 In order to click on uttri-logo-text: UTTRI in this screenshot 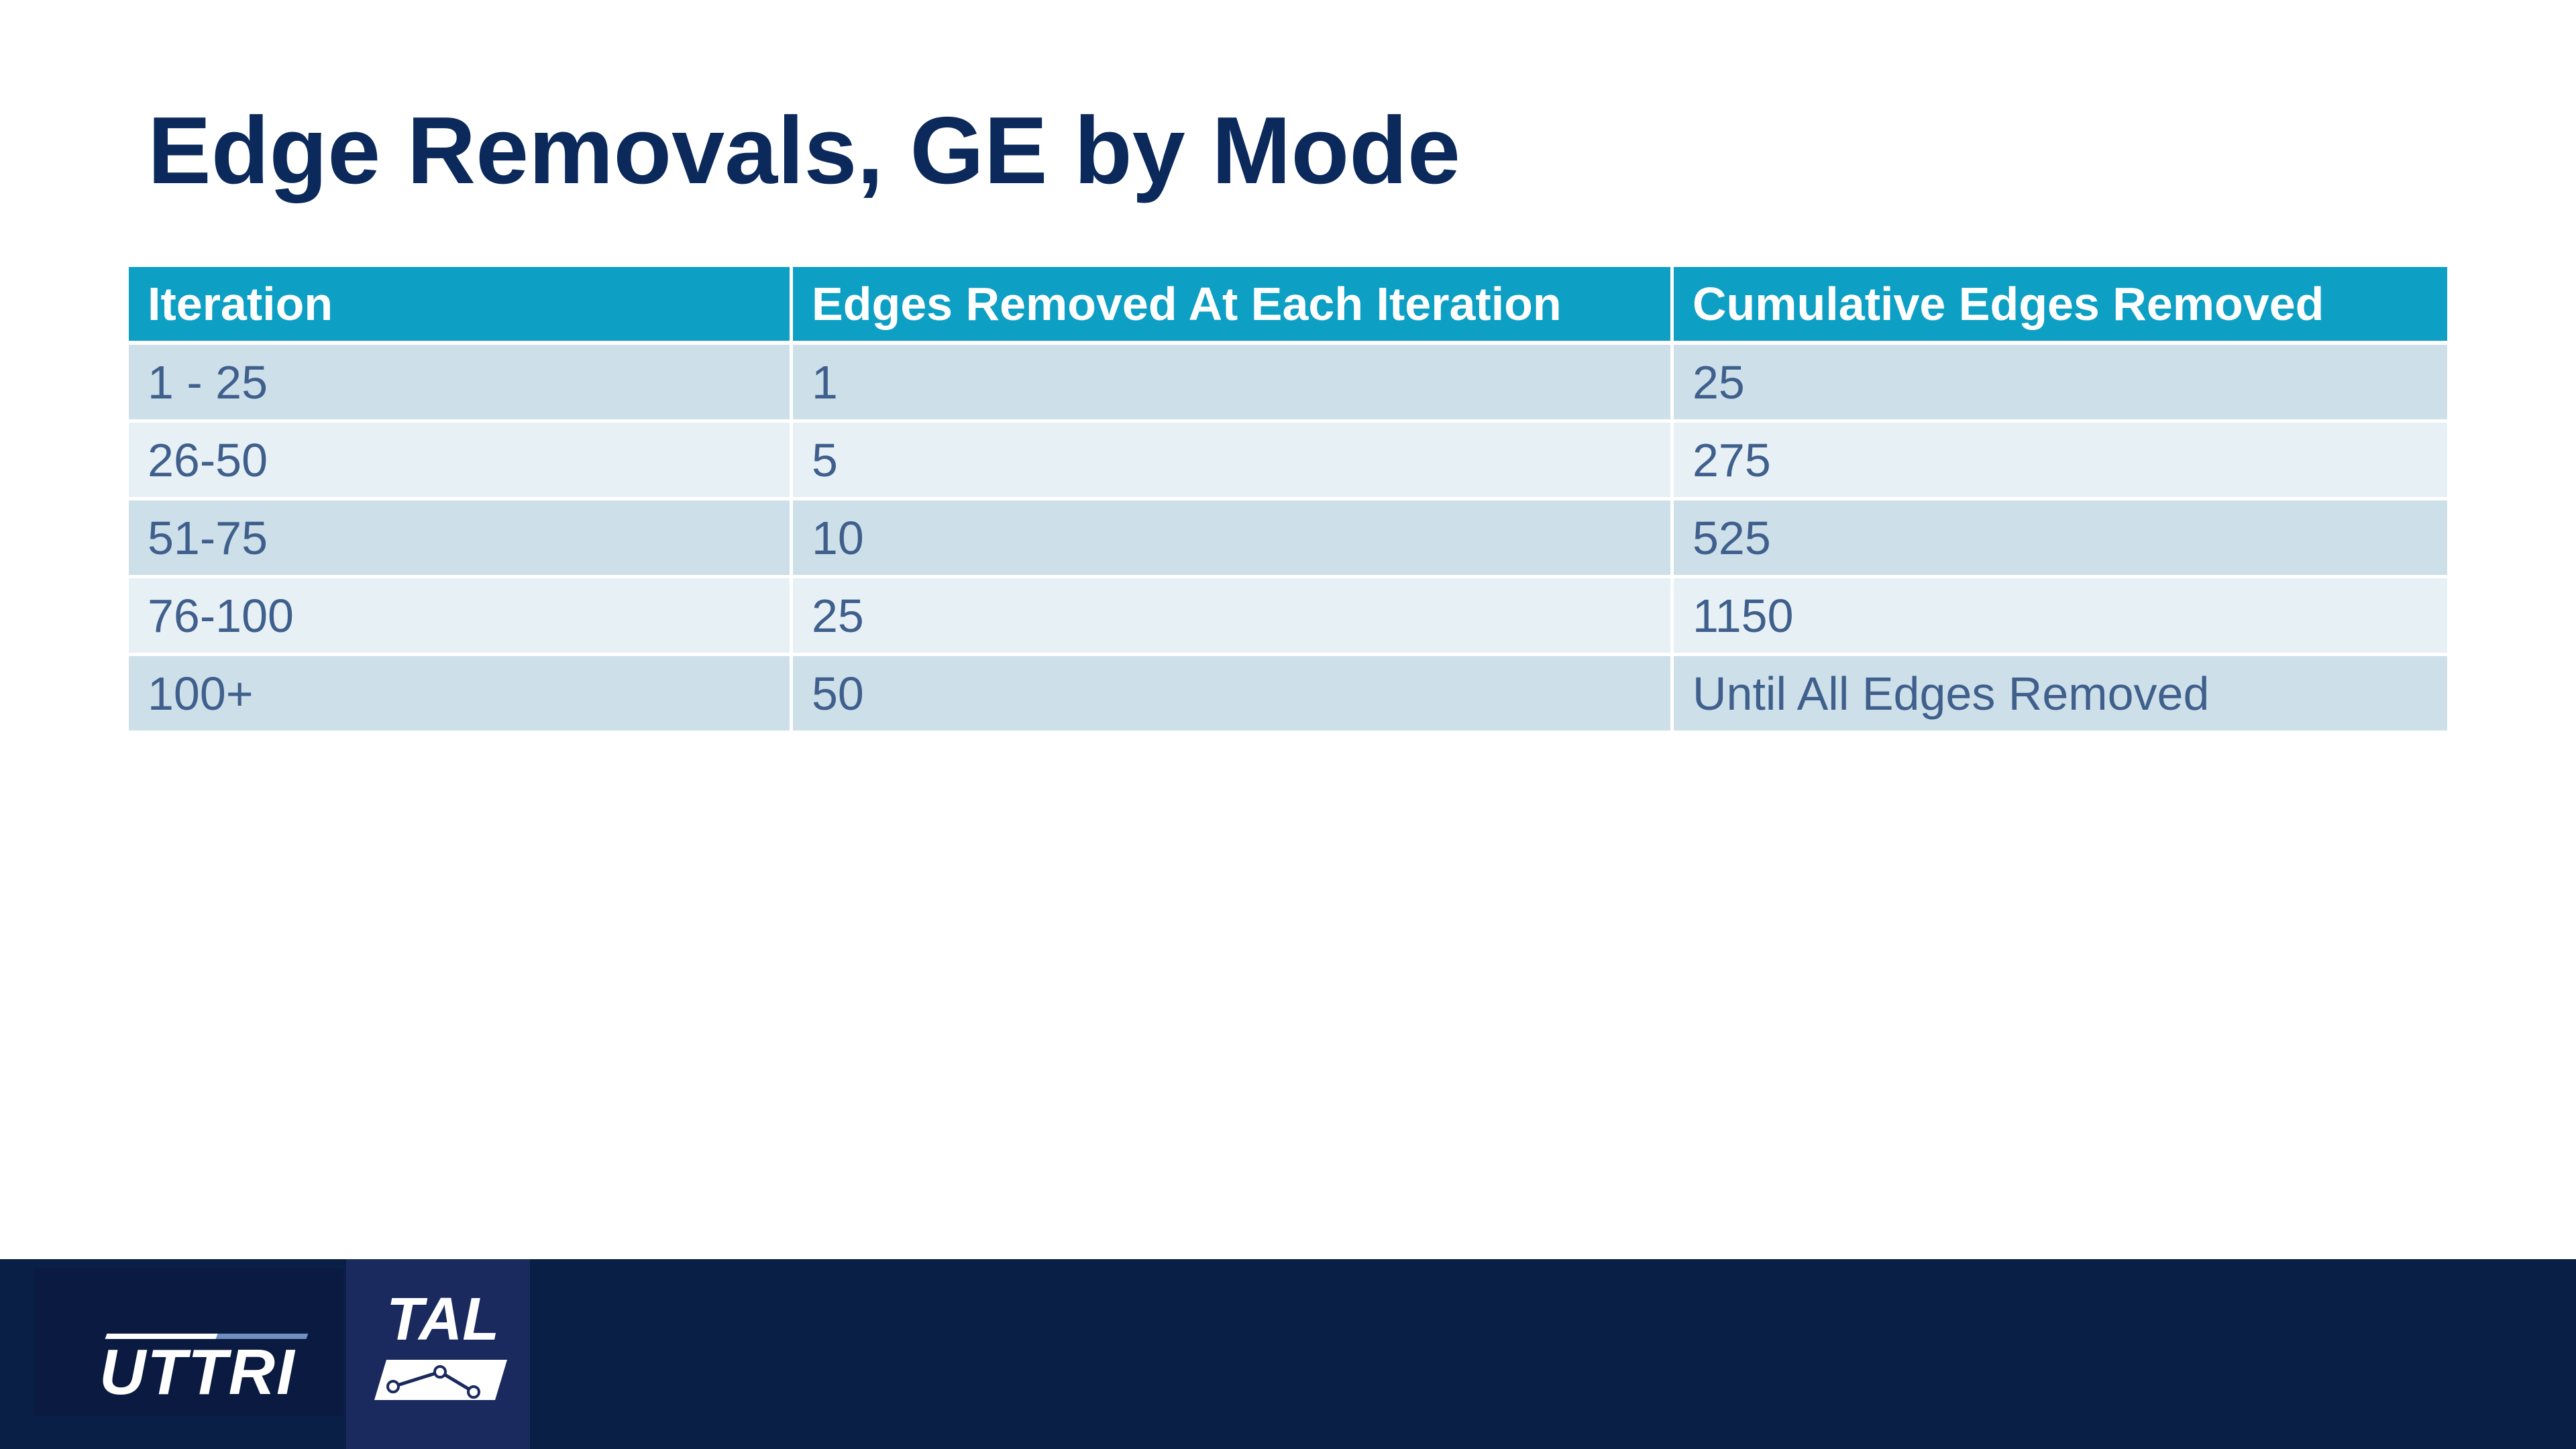, I will do `click(197, 1372)`.